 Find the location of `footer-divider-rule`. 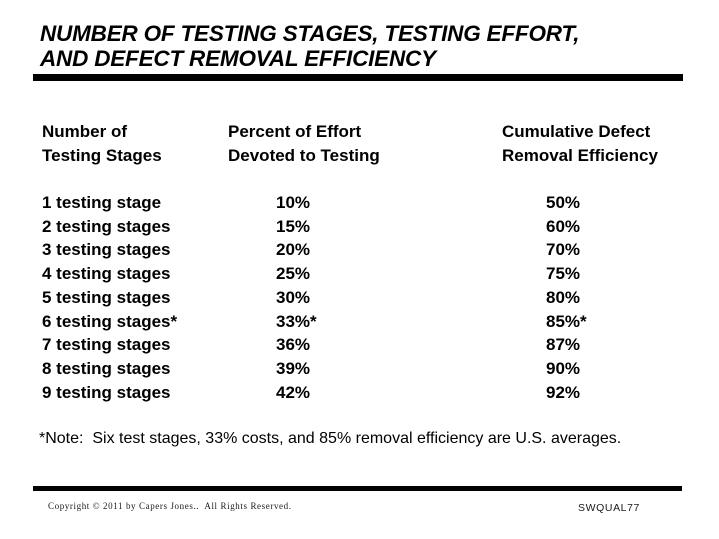

footer-divider-rule is located at coordinates (357, 488).